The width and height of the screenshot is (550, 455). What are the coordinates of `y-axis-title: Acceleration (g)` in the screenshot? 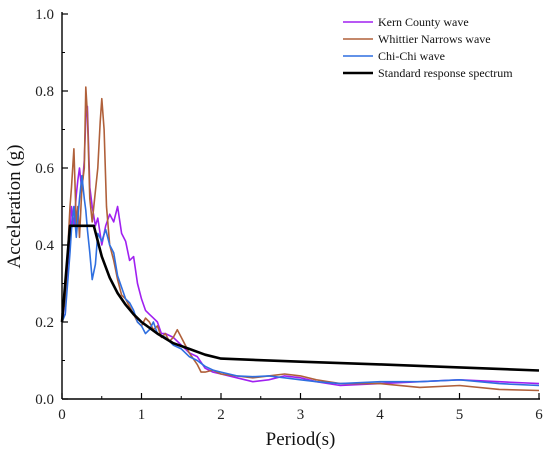 It's located at (14, 207).